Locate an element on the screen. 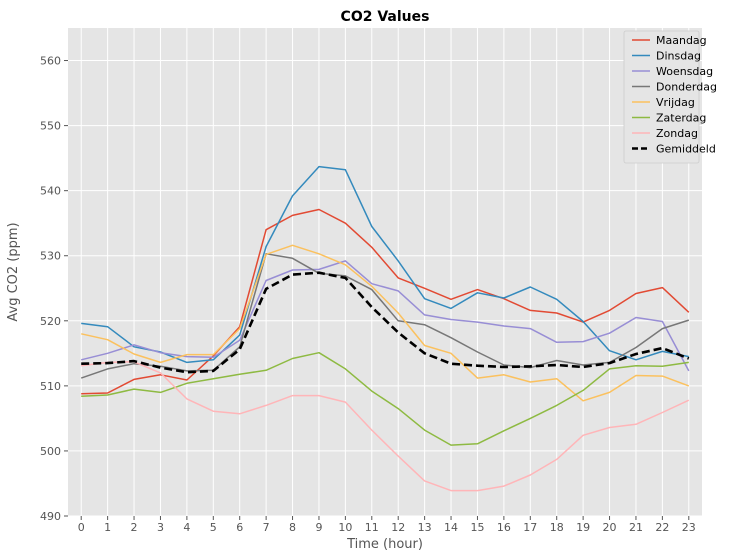 The width and height of the screenshot is (746, 560). x-tick-label: 3 is located at coordinates (160, 527).